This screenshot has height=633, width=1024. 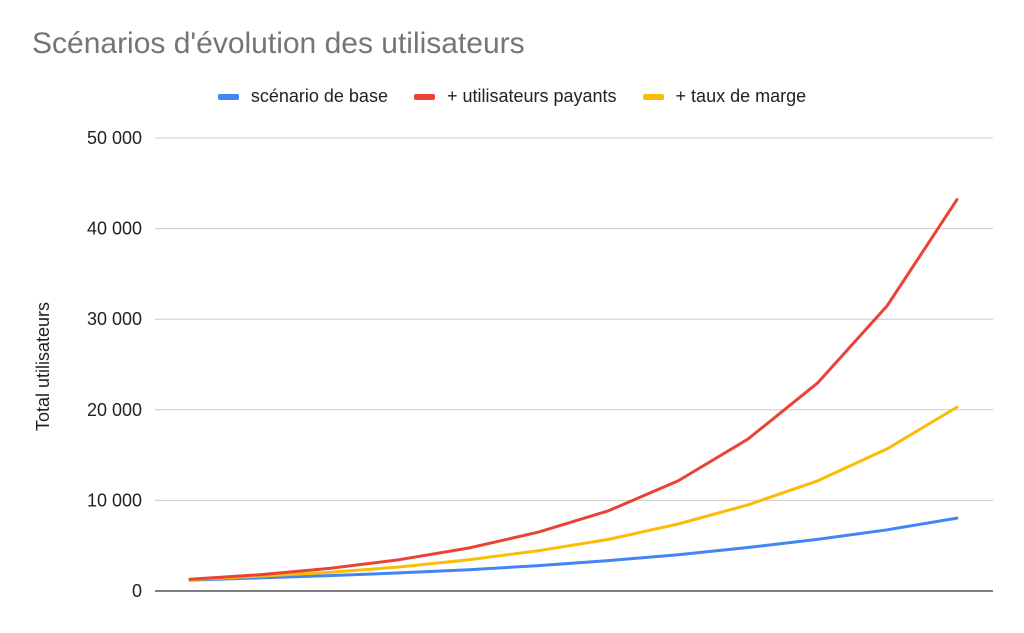 I want to click on legend-label: + taux de marge, so click(x=741, y=96).